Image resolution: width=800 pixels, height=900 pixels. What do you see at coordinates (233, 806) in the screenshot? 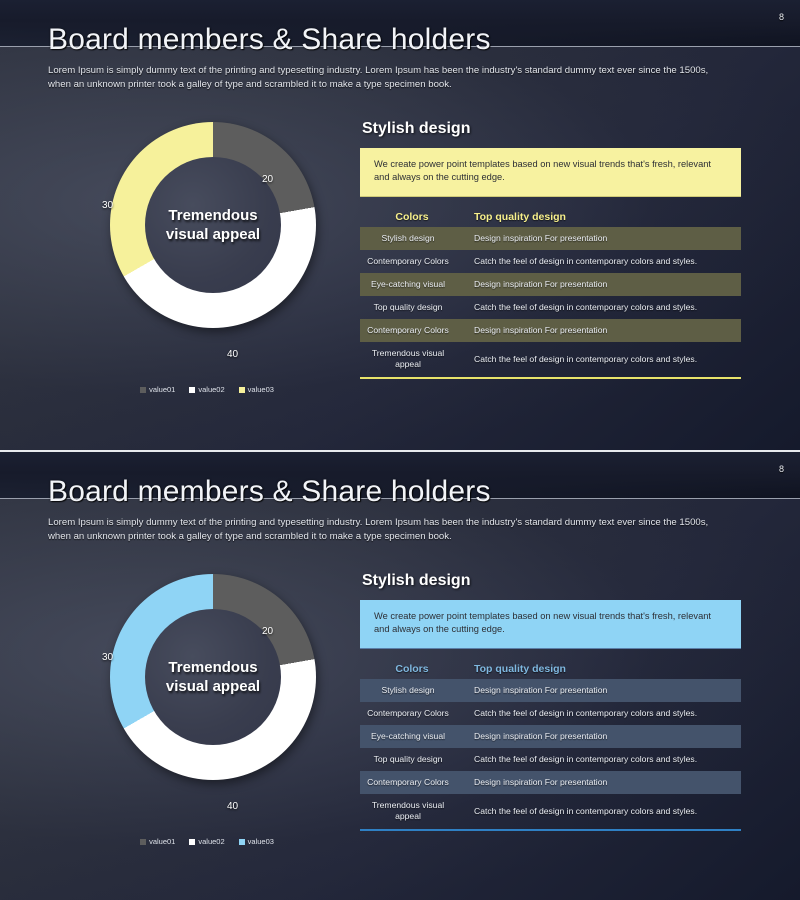
I see `slice-value-value02: 40` at bounding box center [233, 806].